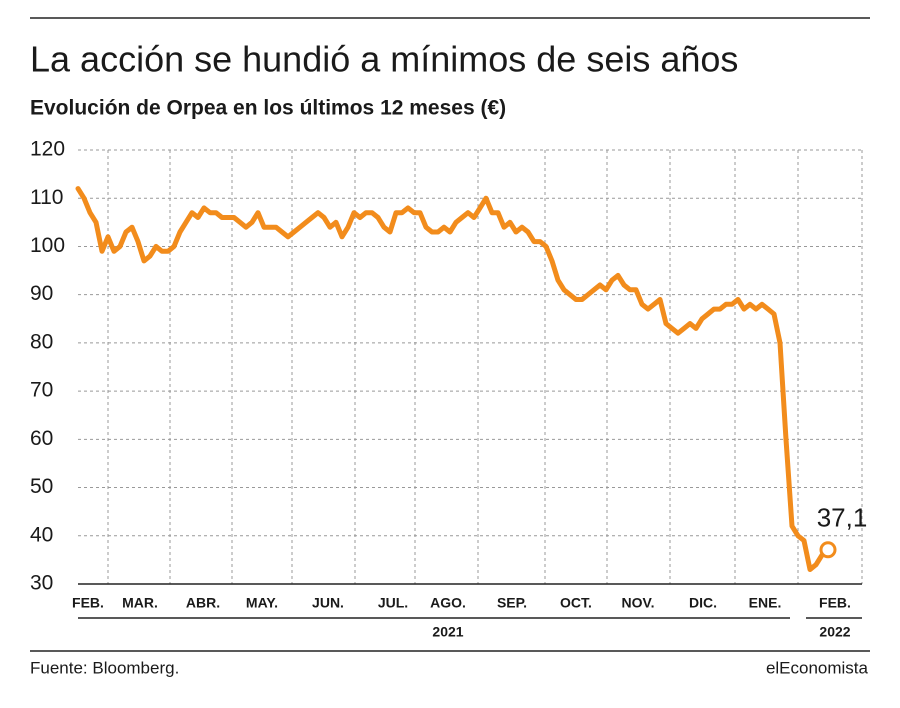  What do you see at coordinates (46, 197) in the screenshot?
I see `y-tick-label: 110` at bounding box center [46, 197].